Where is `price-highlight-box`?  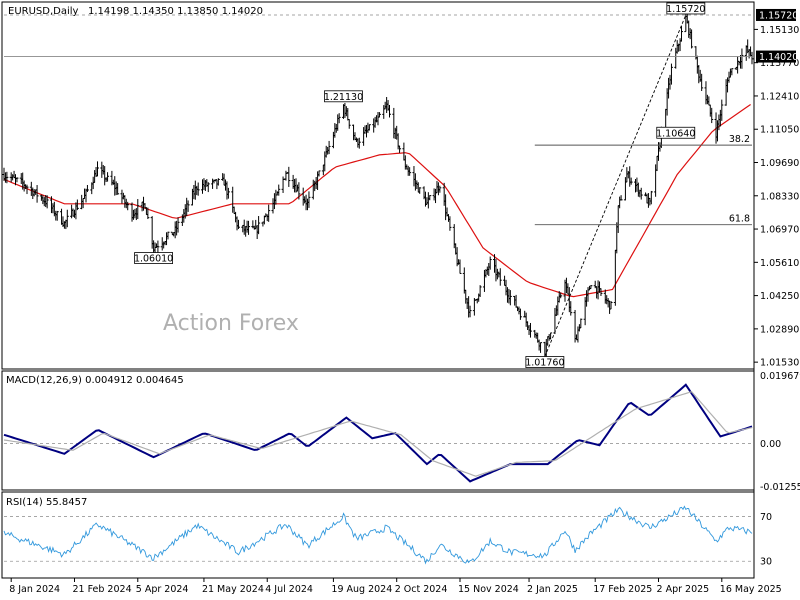
price-highlight-box is located at coordinates (776, 56).